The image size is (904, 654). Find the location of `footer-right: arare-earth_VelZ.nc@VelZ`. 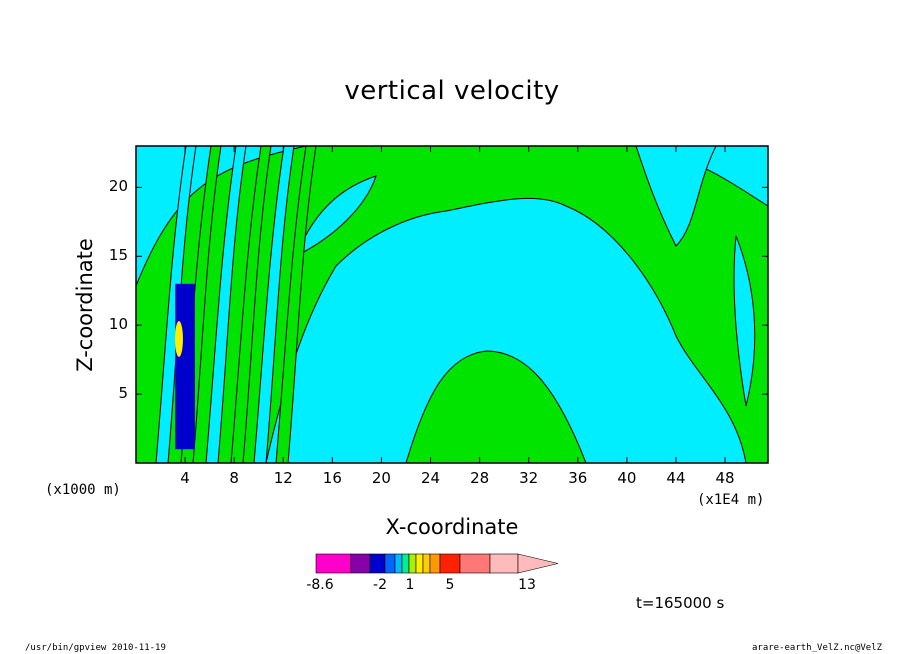

footer-right: arare-earth_VelZ.nc@VelZ is located at coordinates (817, 648).